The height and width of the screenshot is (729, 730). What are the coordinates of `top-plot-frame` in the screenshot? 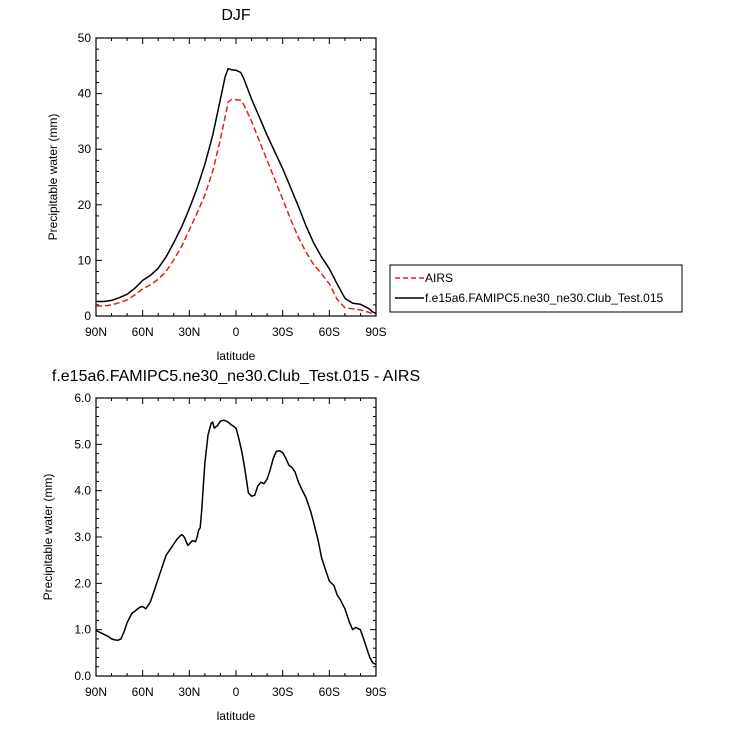 It's located at (236, 177).